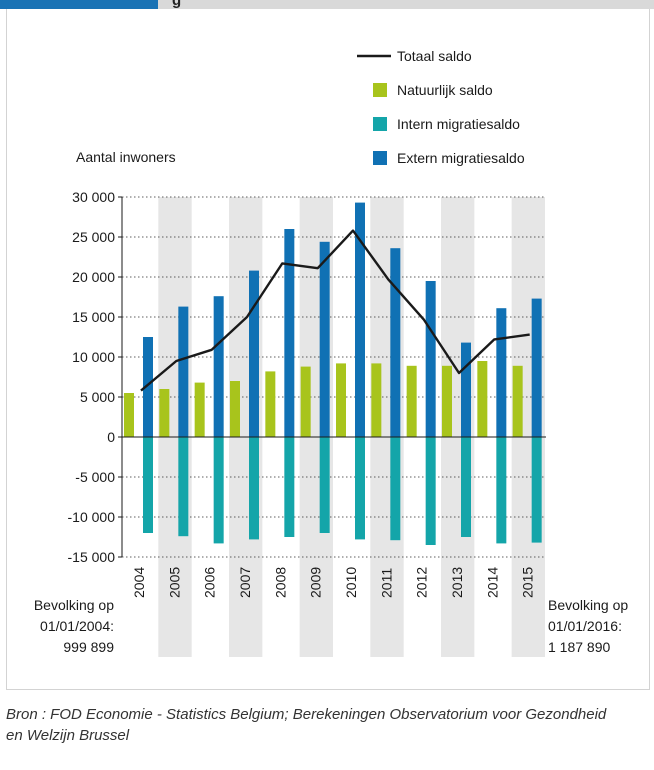 The image size is (654, 770). What do you see at coordinates (341, 400) in the screenshot?
I see `bar-natuurlijk-saldo-2010` at bounding box center [341, 400].